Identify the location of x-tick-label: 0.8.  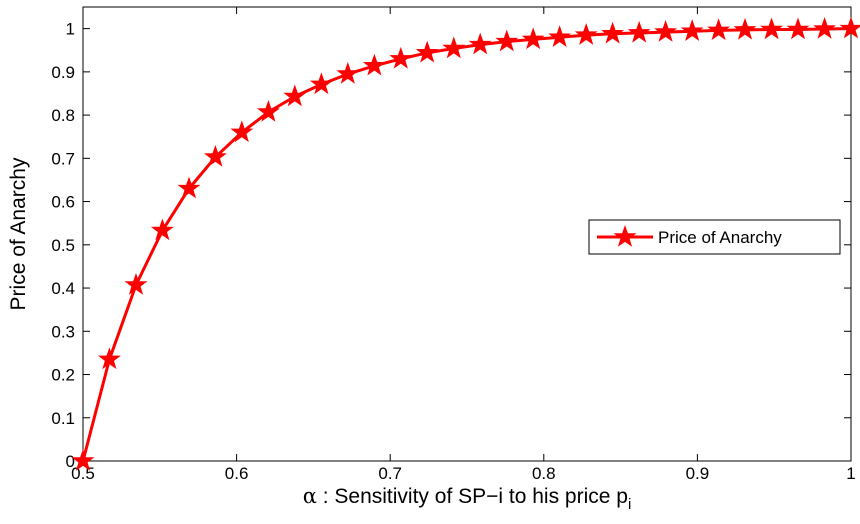
(544, 473).